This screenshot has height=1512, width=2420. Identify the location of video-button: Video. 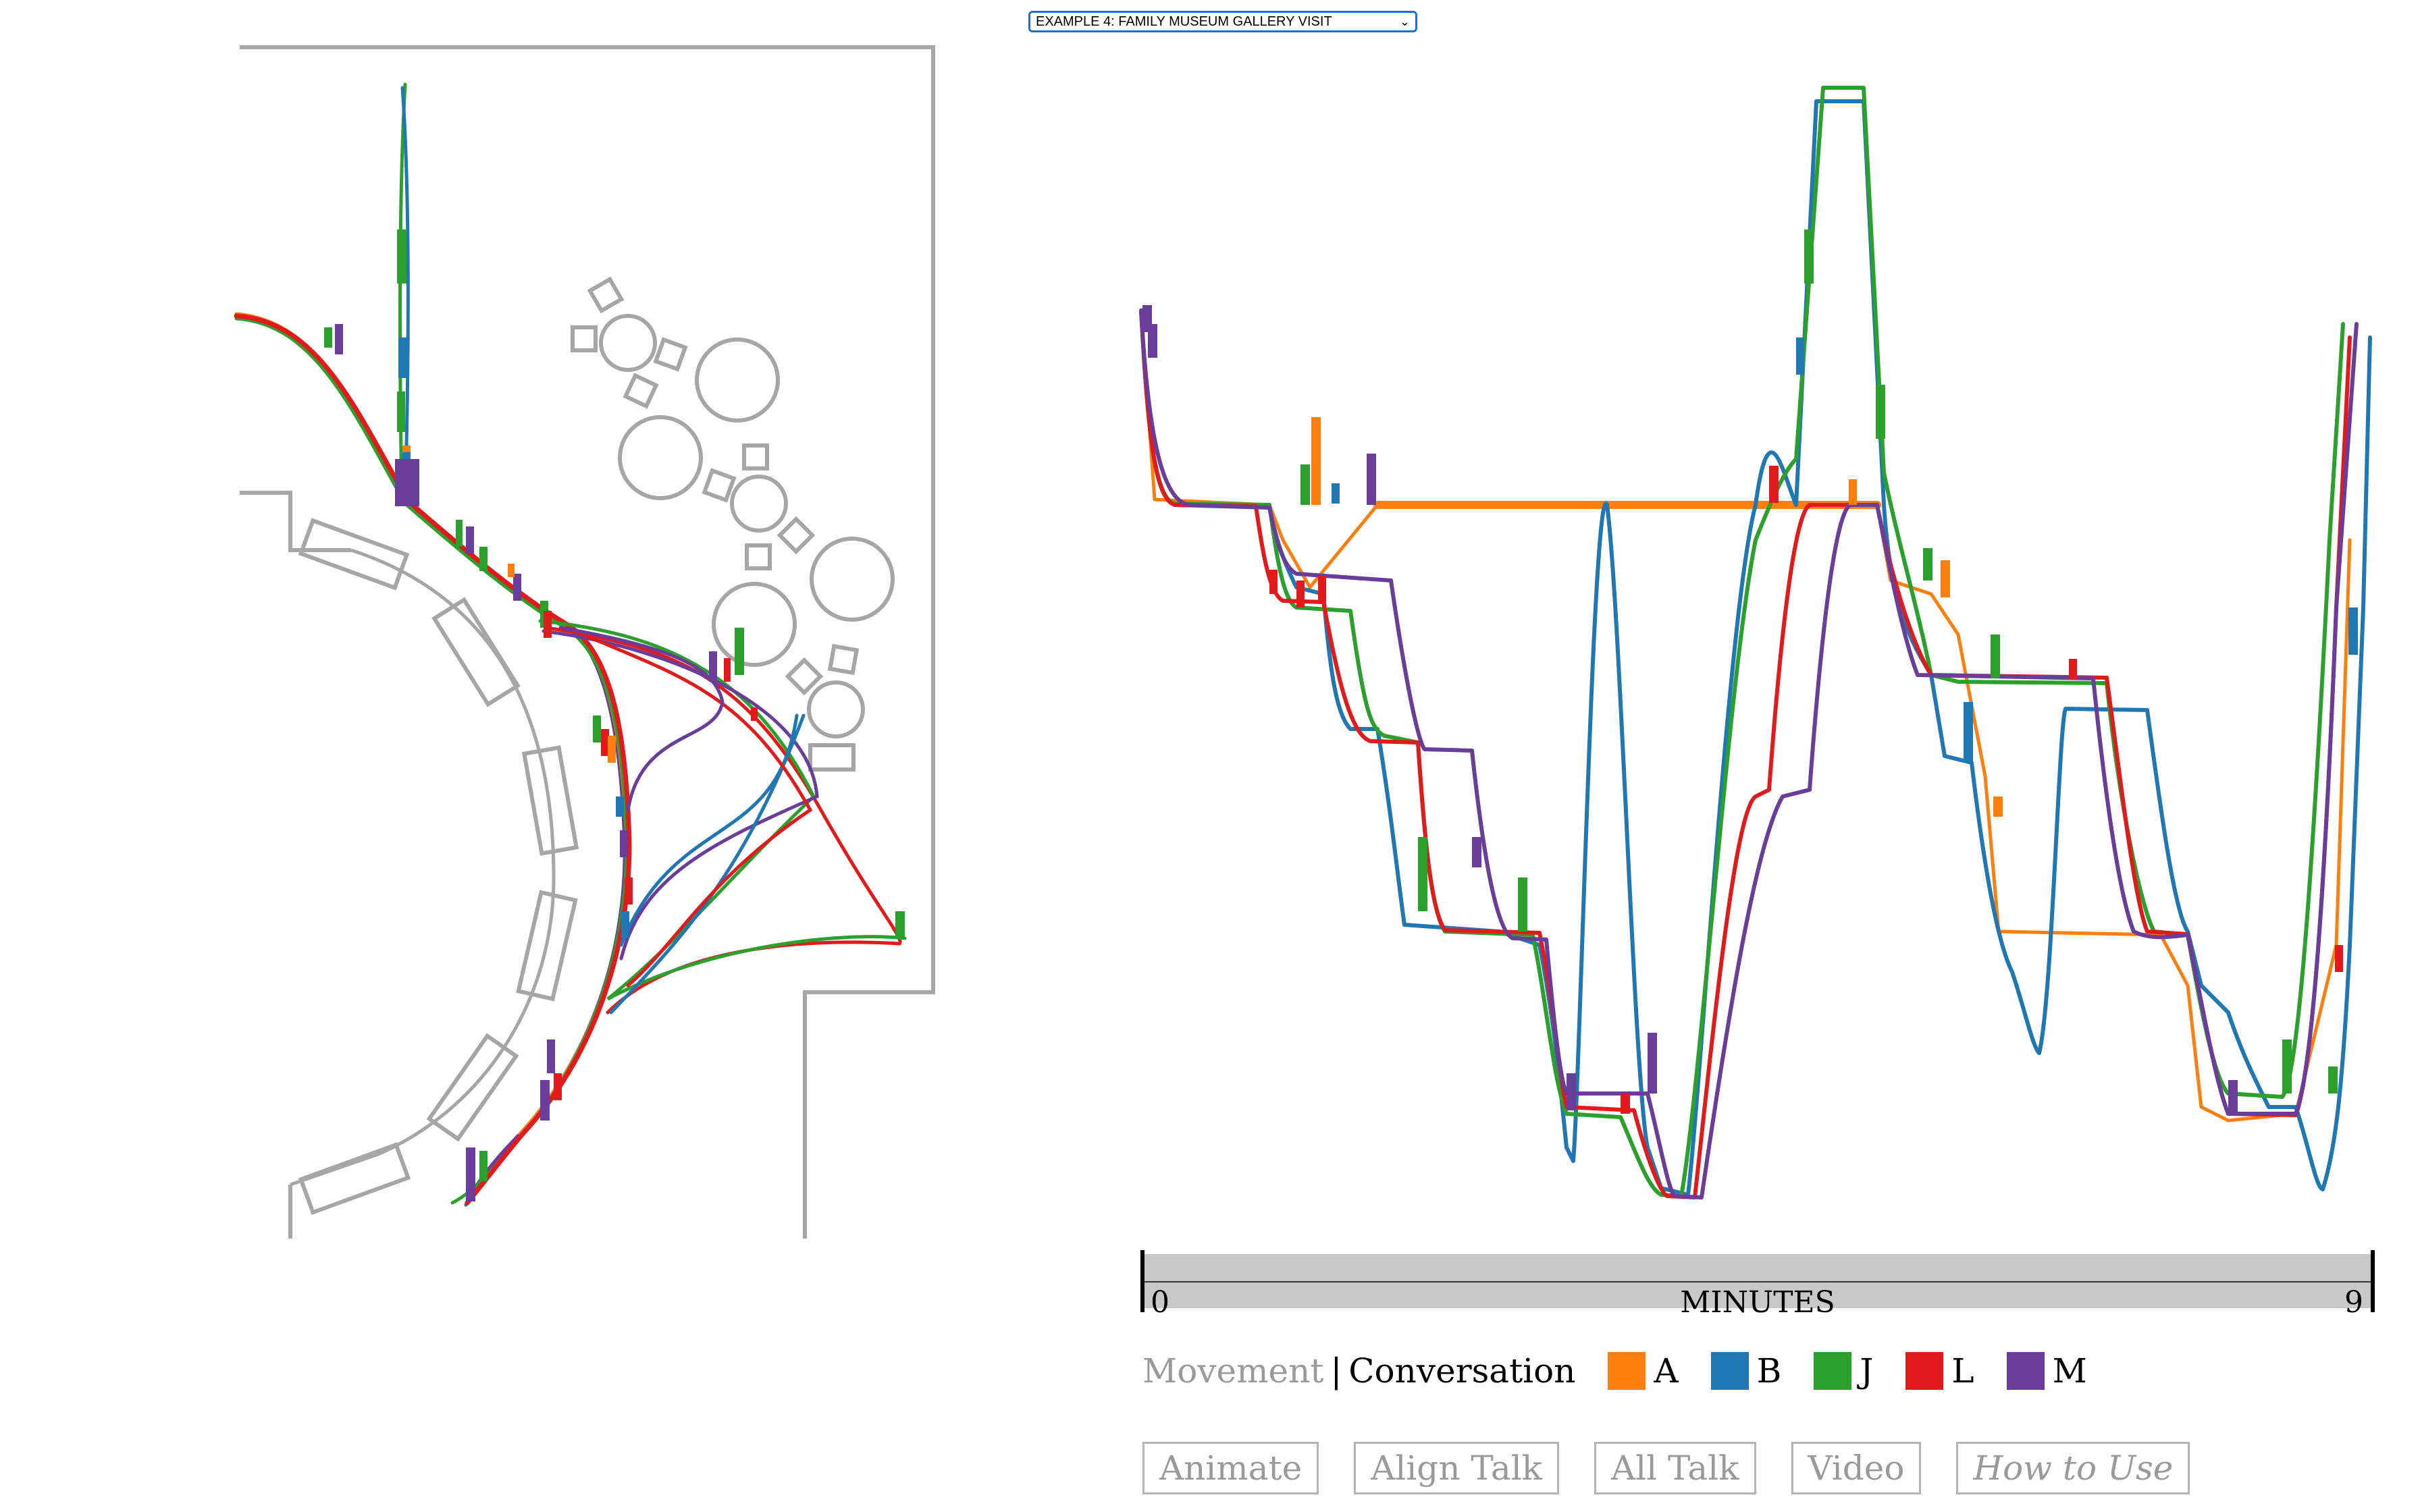
(1856, 1468).